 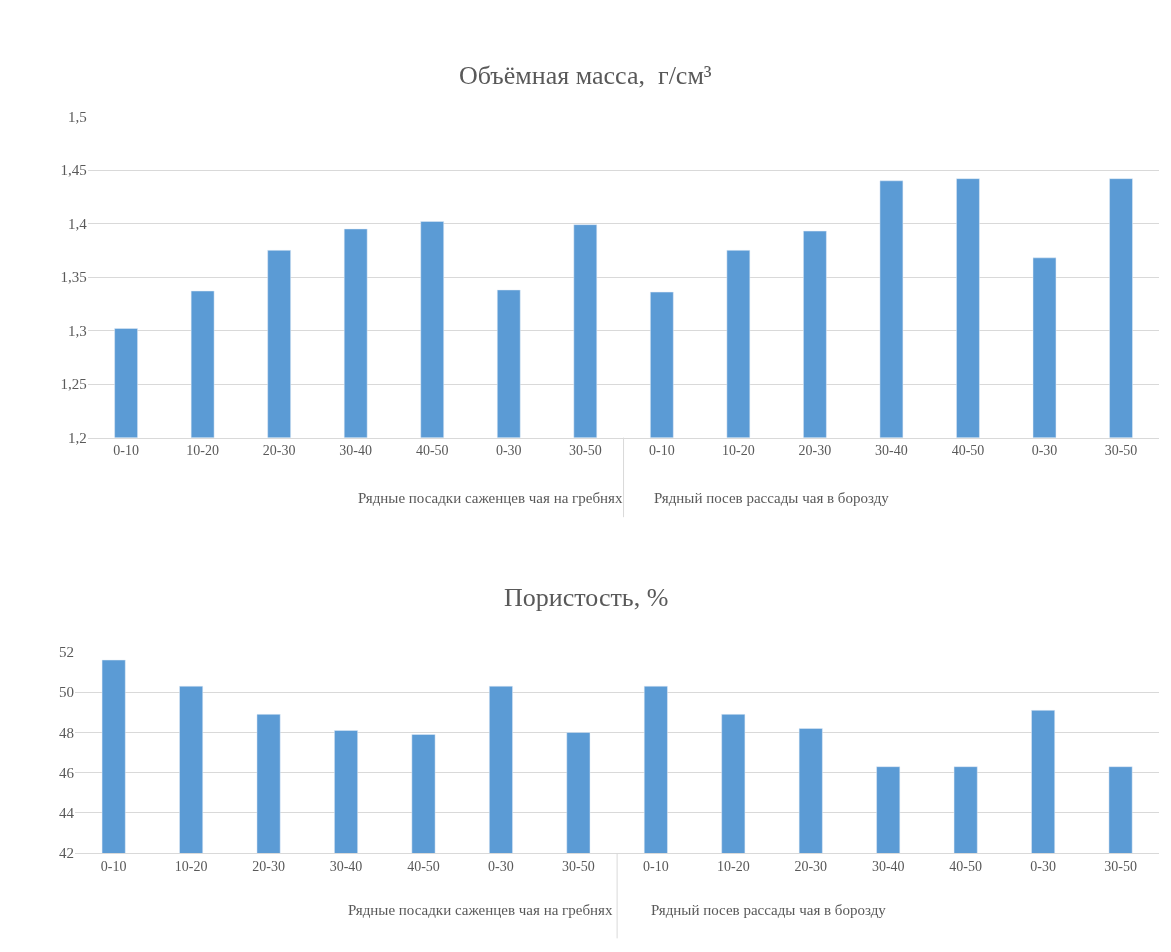 What do you see at coordinates (66, 652) in the screenshot?
I see `y-tick-label: 52` at bounding box center [66, 652].